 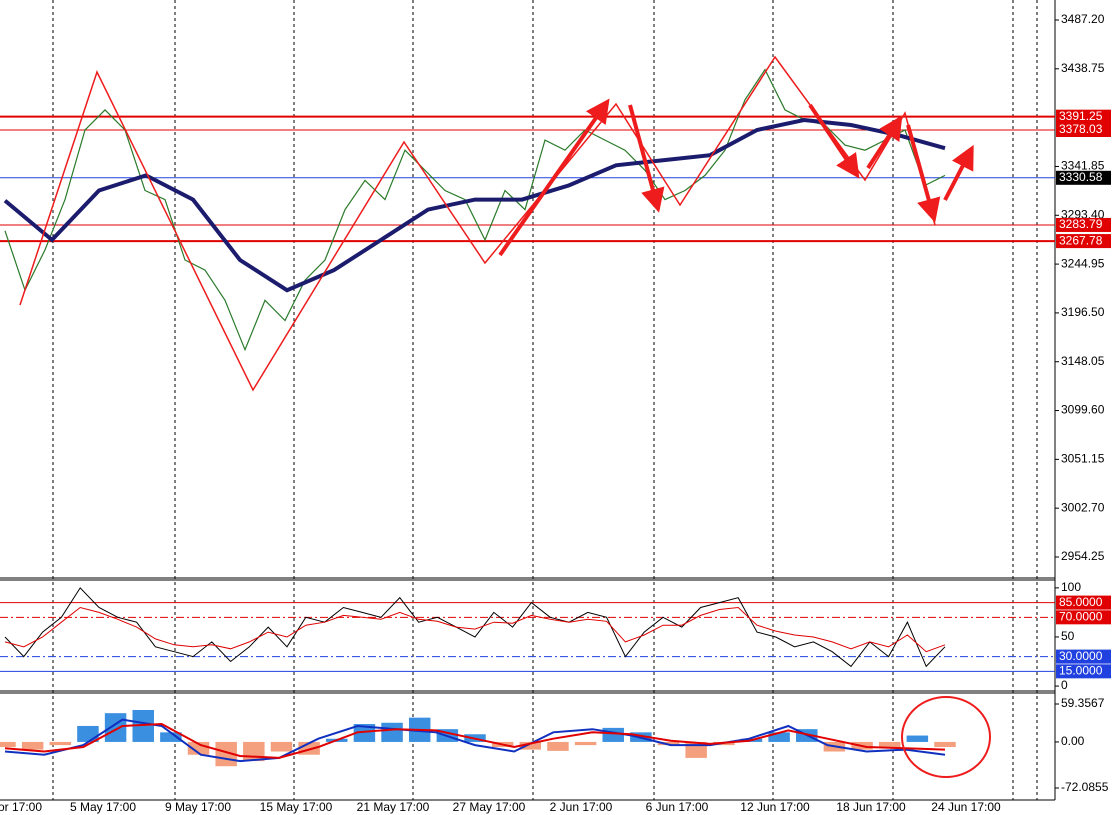 I want to click on y-tick-label: 3244.95, so click(x=1083, y=263).